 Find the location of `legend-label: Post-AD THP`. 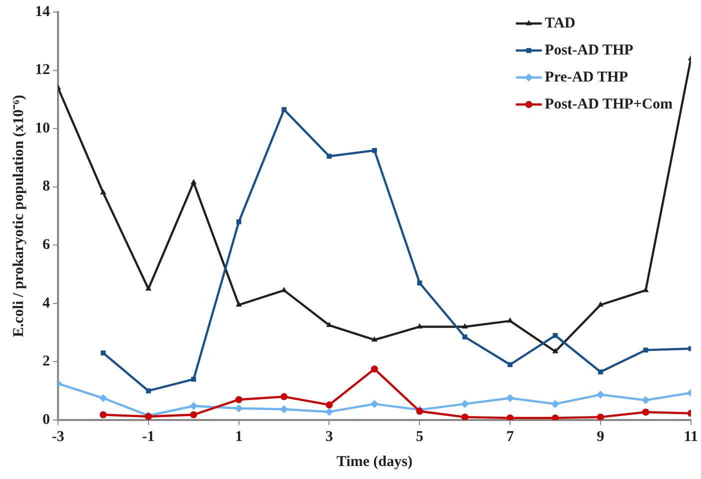

legend-label: Post-AD THP is located at coordinates (589, 50).